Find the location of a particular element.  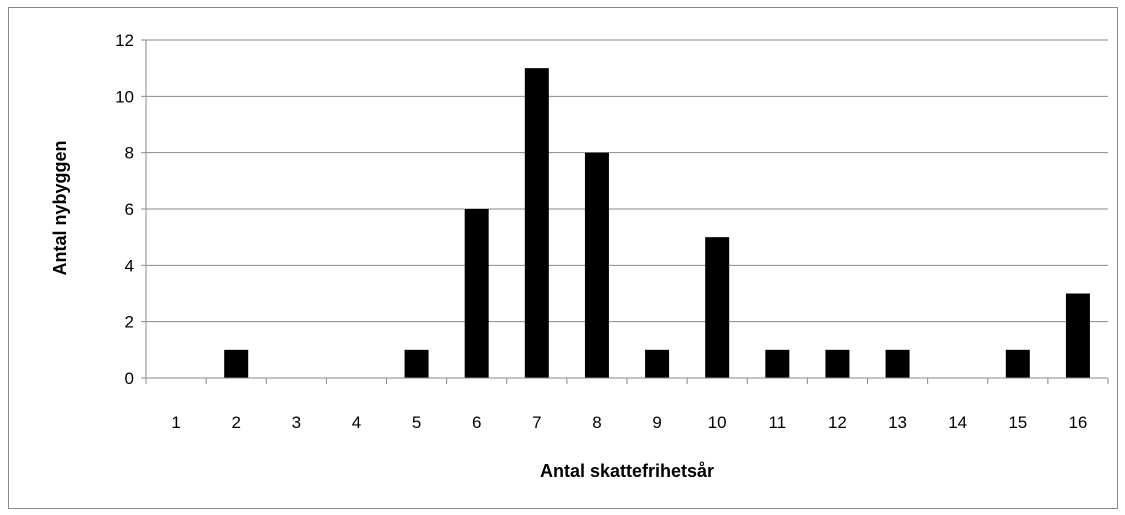

y-tick-label: 10 is located at coordinates (124, 96).